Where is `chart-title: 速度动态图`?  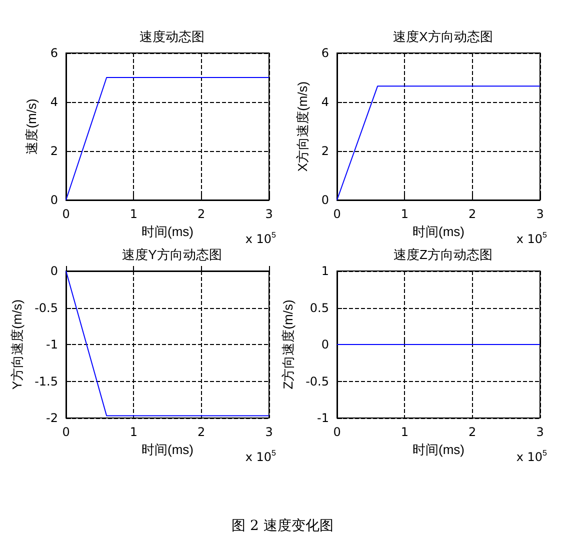 chart-title: 速度动态图 is located at coordinates (172, 36).